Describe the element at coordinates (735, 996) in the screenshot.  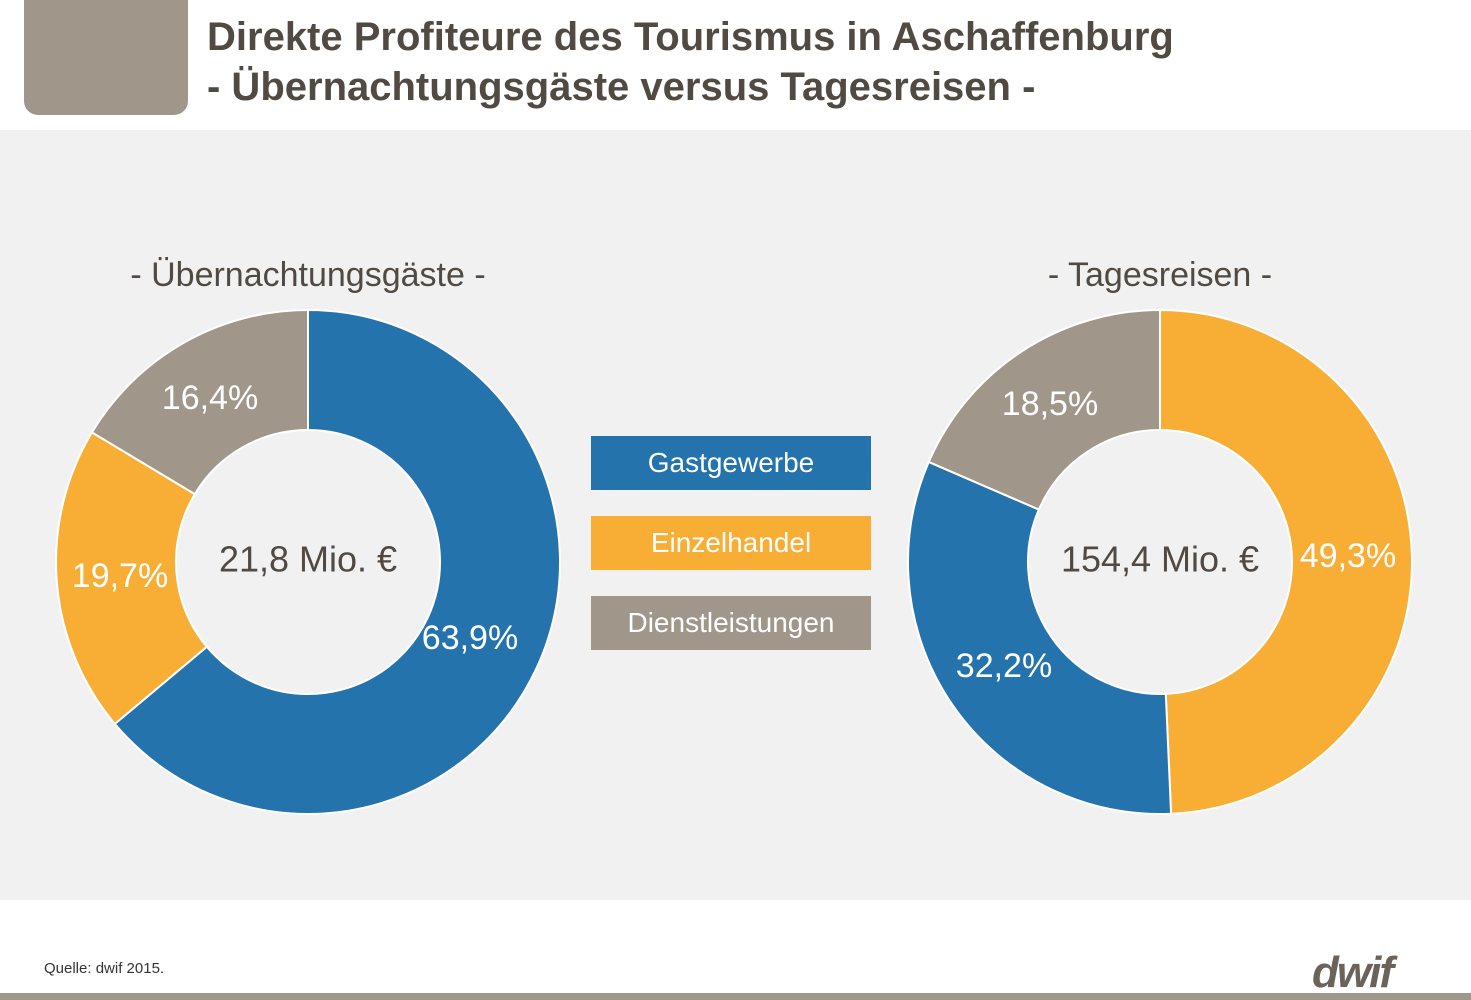
I see `footer-line` at that location.